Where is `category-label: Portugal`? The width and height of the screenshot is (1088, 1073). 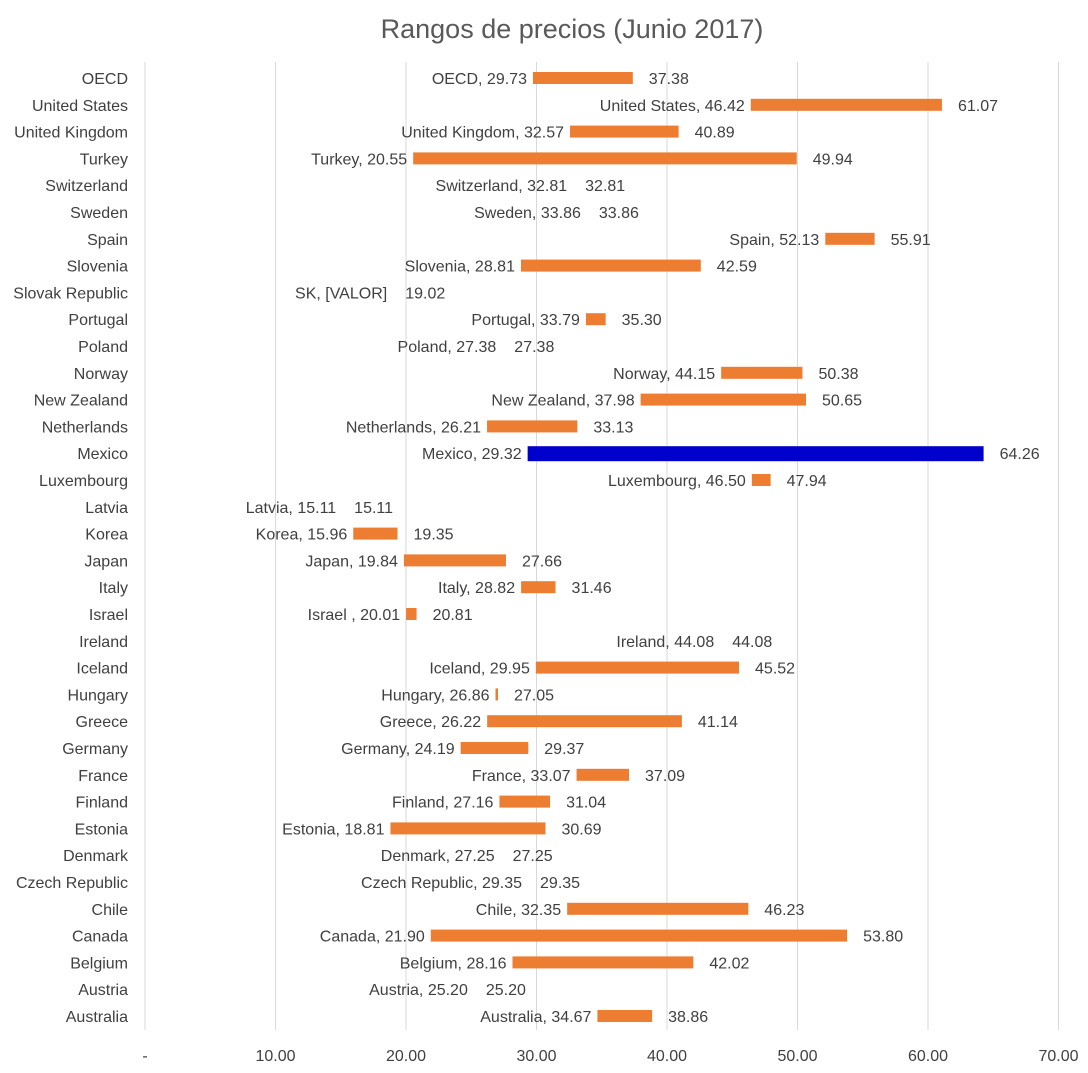 category-label: Portugal is located at coordinates (98, 320).